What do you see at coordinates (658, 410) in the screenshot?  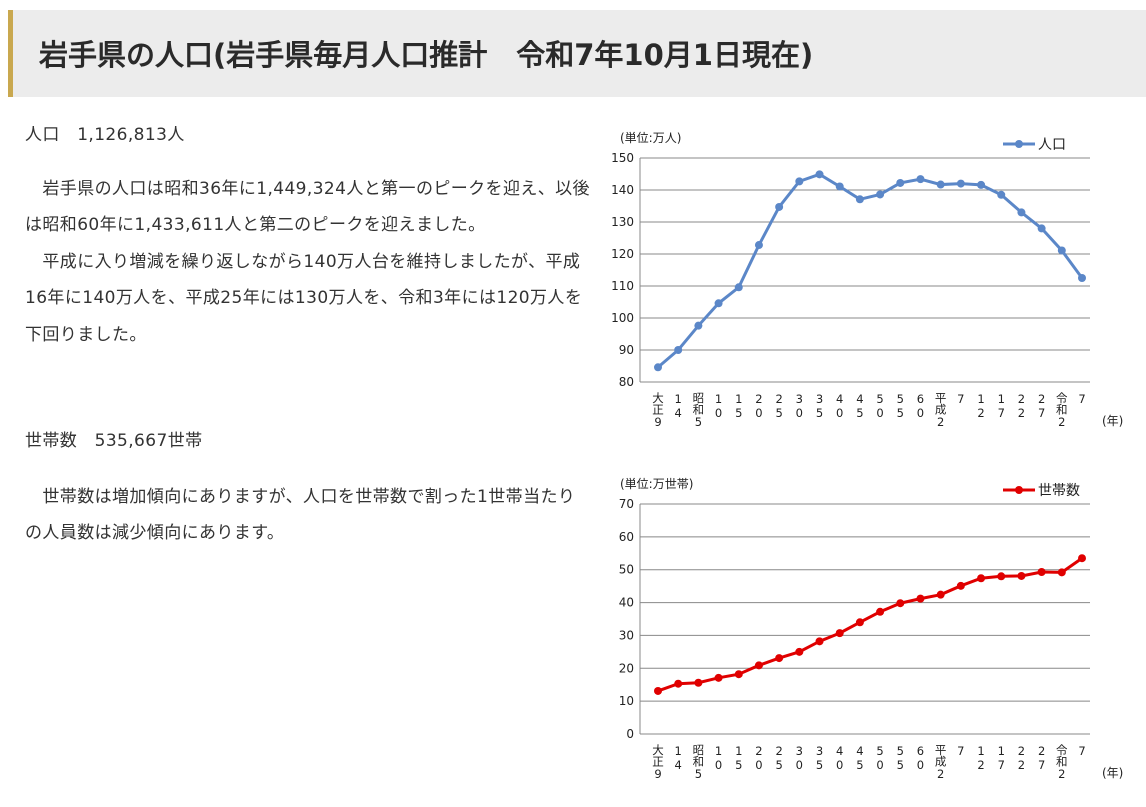 I see `x-tick-label: 大正9` at bounding box center [658, 410].